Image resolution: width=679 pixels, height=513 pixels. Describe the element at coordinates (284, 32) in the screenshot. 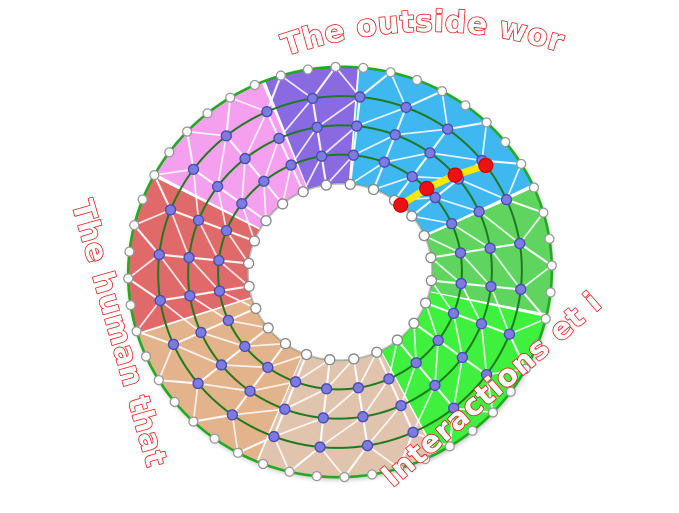

I see `label-outside-world: The outside world` at that location.